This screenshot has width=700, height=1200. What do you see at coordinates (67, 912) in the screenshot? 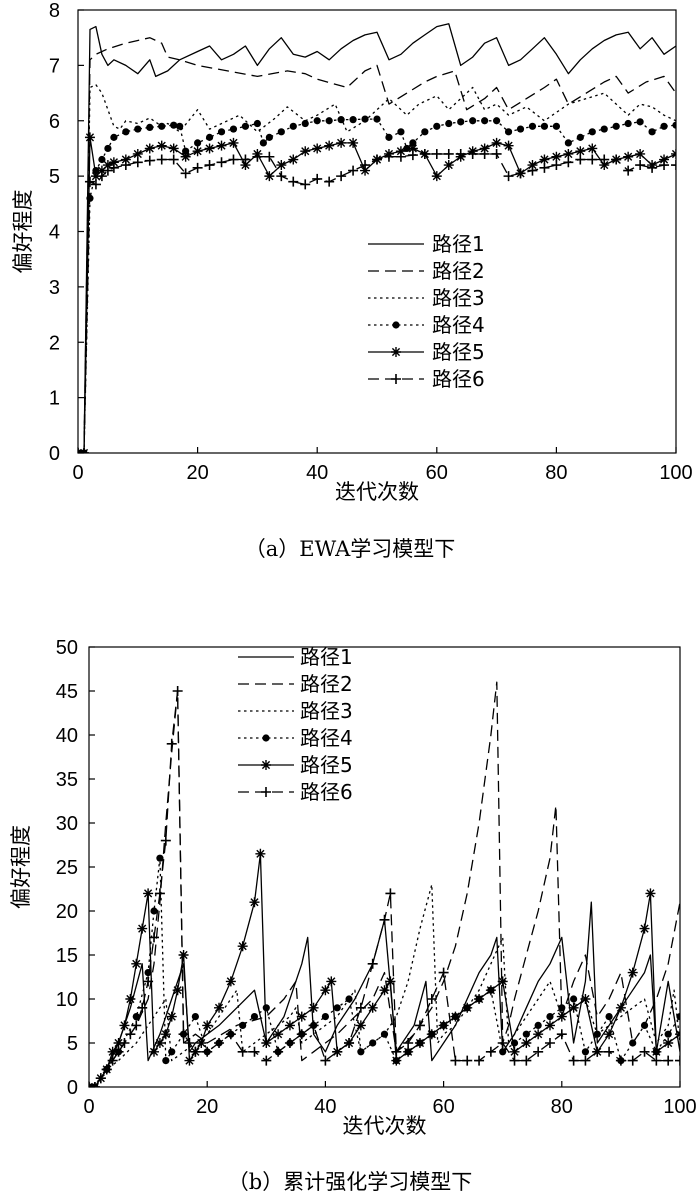
I see `y-tick-label: 20` at bounding box center [67, 912].